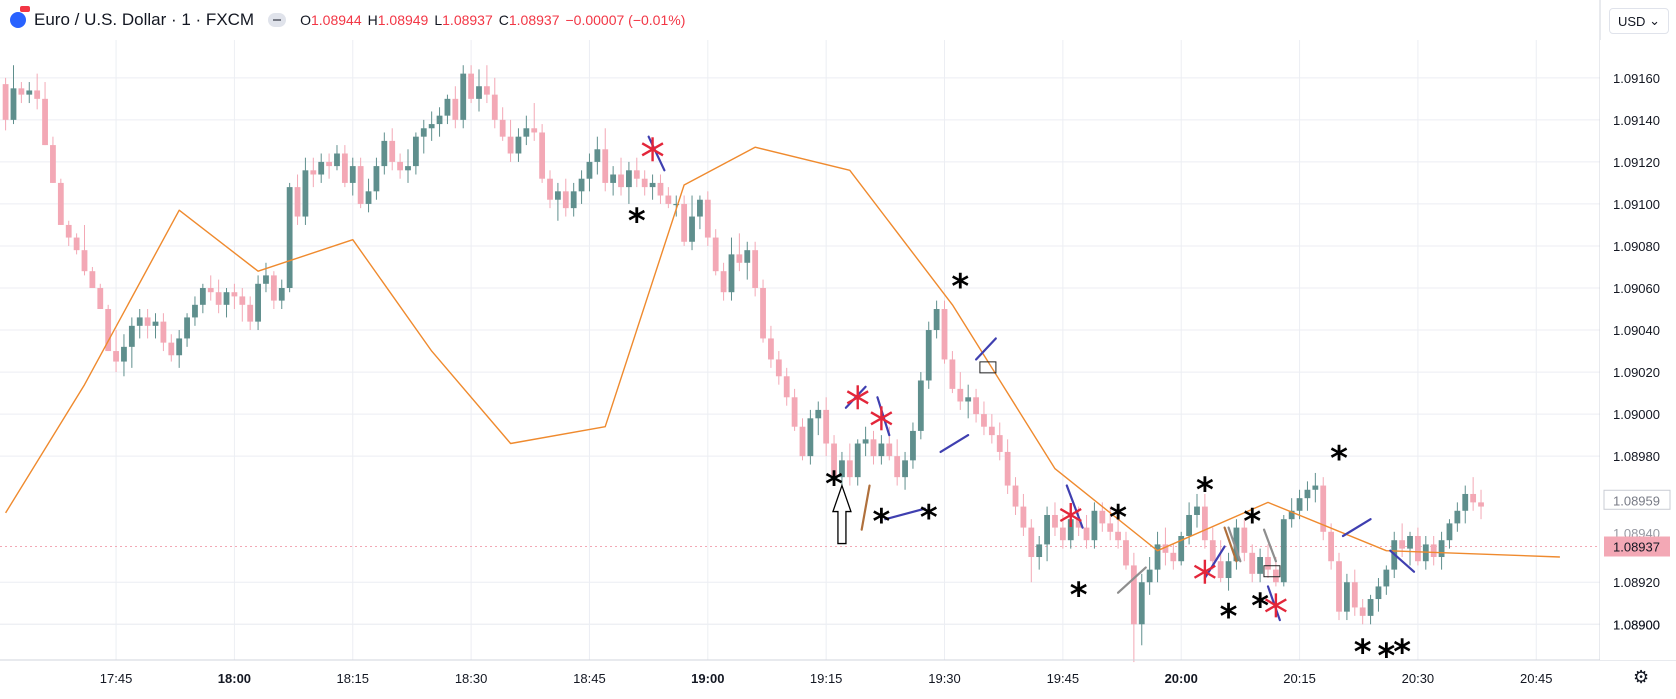 The height and width of the screenshot is (699, 1676). I want to click on price-tick-label: 1.09040, so click(1636, 330).